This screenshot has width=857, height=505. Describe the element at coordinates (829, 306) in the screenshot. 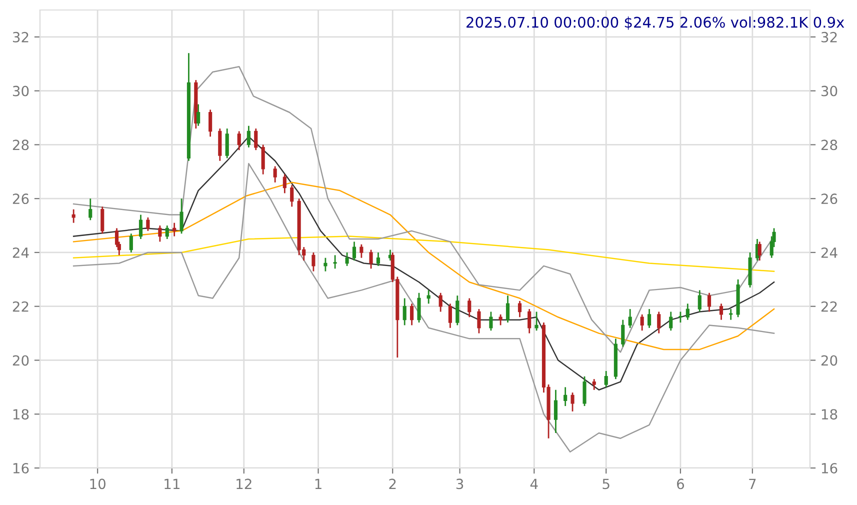

I see `y2-tick-label: 22` at that location.